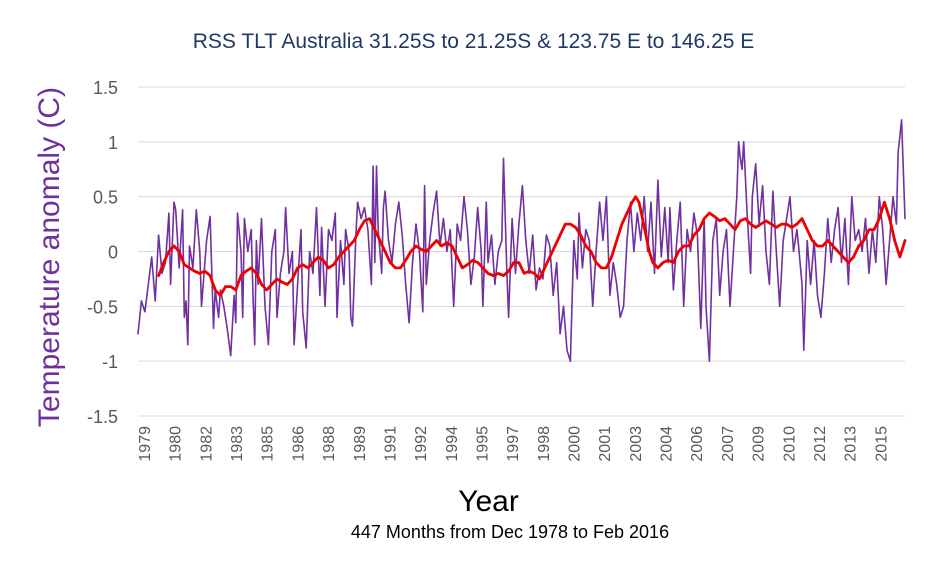 This screenshot has width=947, height=570. I want to click on x-tick-label: 2009, so click(759, 444).